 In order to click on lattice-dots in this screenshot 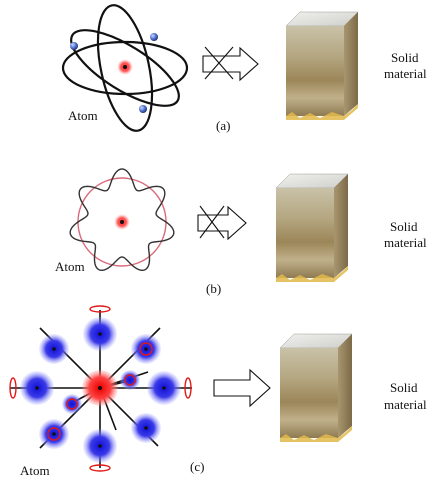, I will do `click(100, 390)`.